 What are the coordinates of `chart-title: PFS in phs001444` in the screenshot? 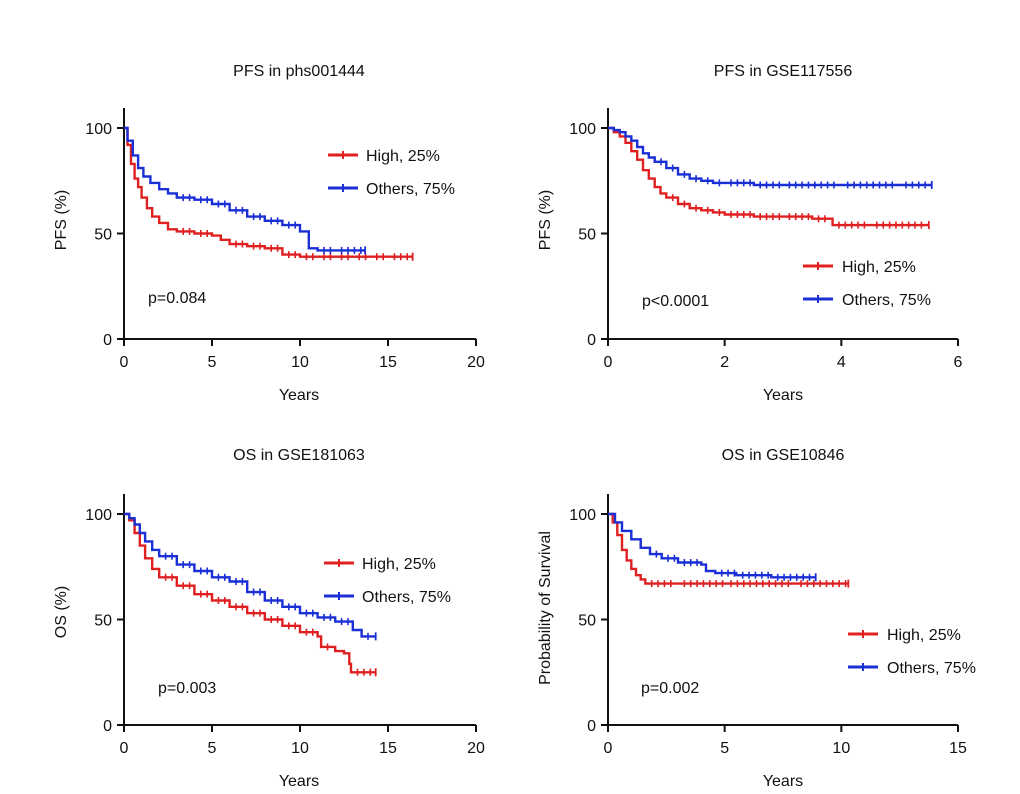 It's located at (299, 71).